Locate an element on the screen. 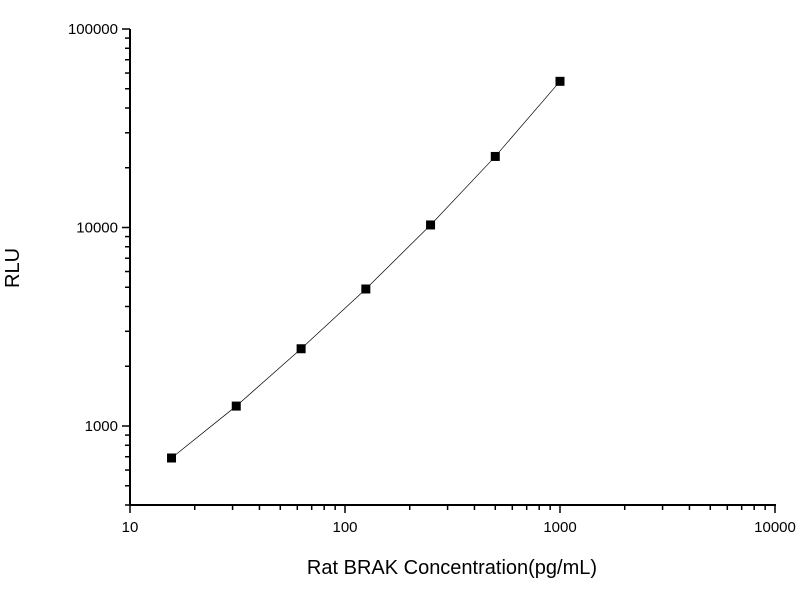  x-tick-label: 100 is located at coordinates (344, 527).